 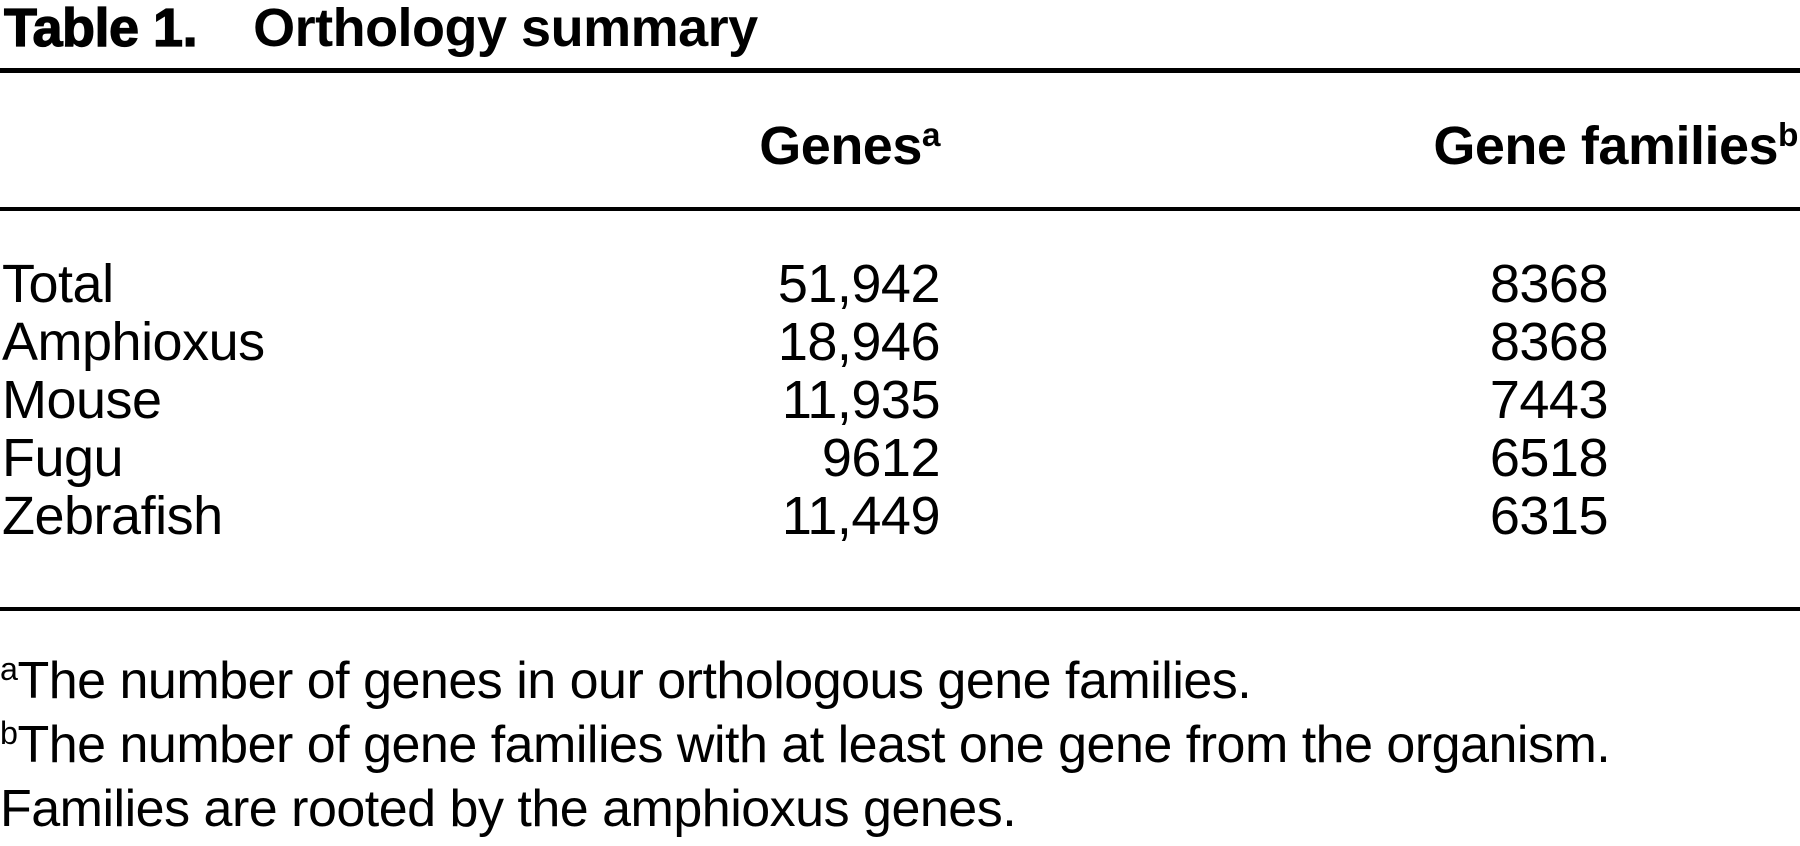 I want to click on footnote-marker-b-ref: b, so click(x=1788, y=135).